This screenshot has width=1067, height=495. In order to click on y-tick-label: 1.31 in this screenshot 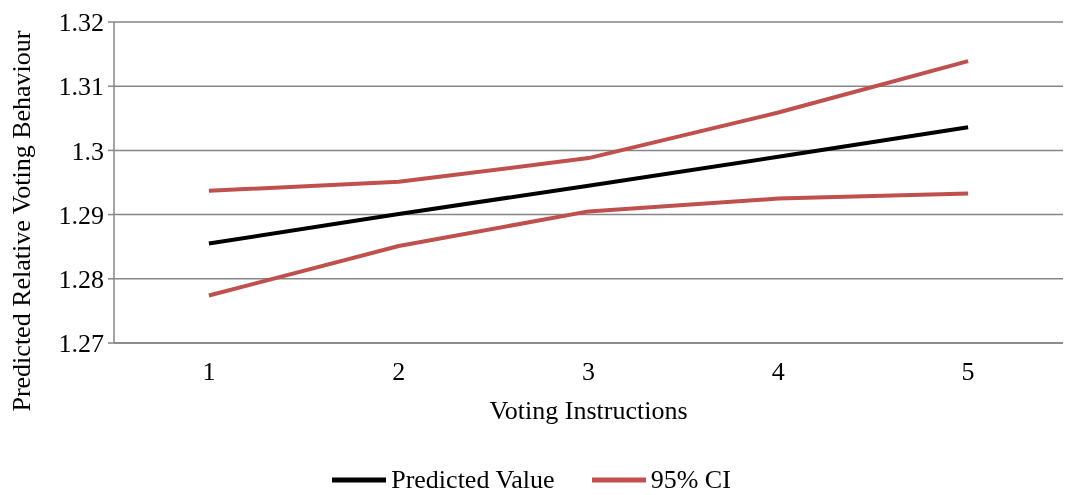, I will do `click(81, 87)`.